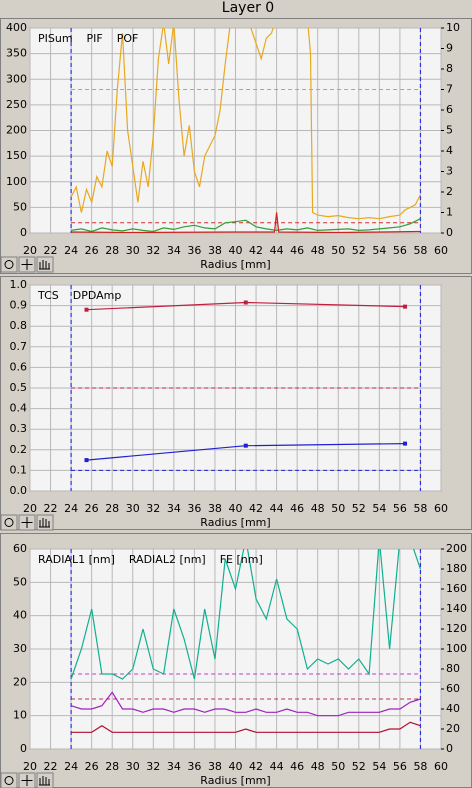 Image resolution: width=472 pixels, height=788 pixels. What do you see at coordinates (153, 766) in the screenshot?
I see `x-tick-label: 32` at bounding box center [153, 766].